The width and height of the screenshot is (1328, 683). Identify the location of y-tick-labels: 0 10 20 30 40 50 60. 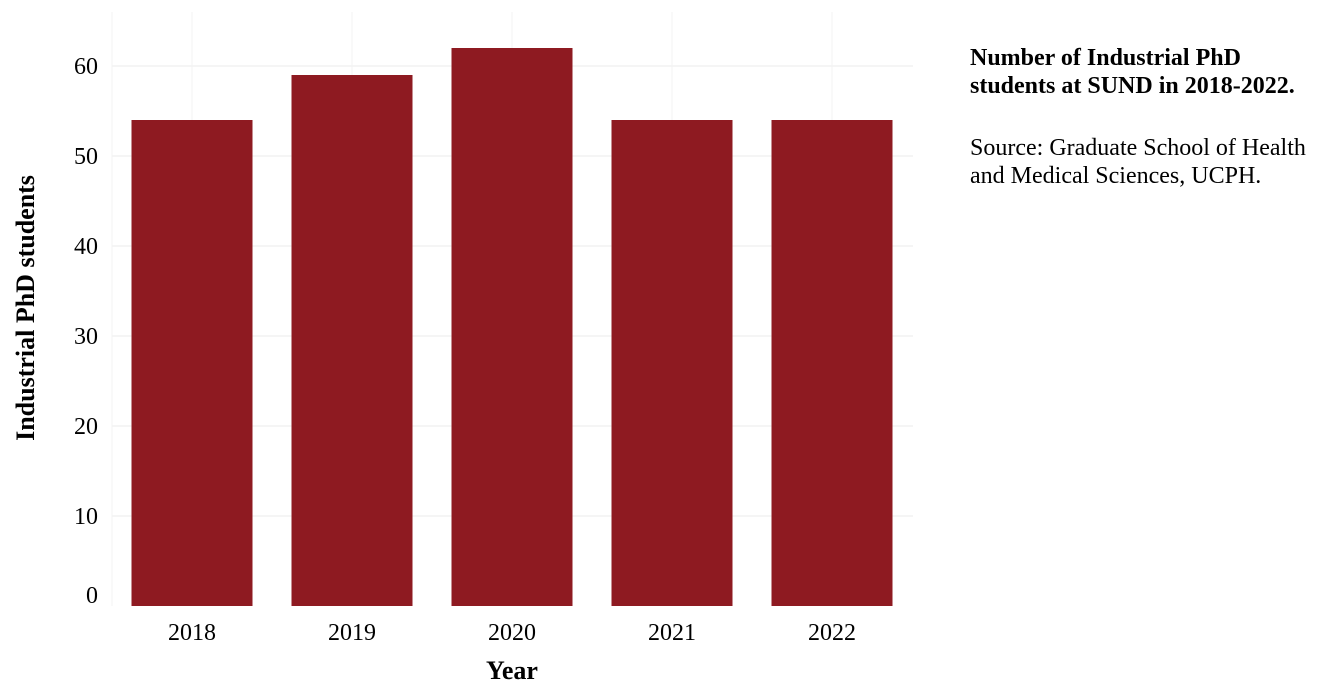
(86, 331).